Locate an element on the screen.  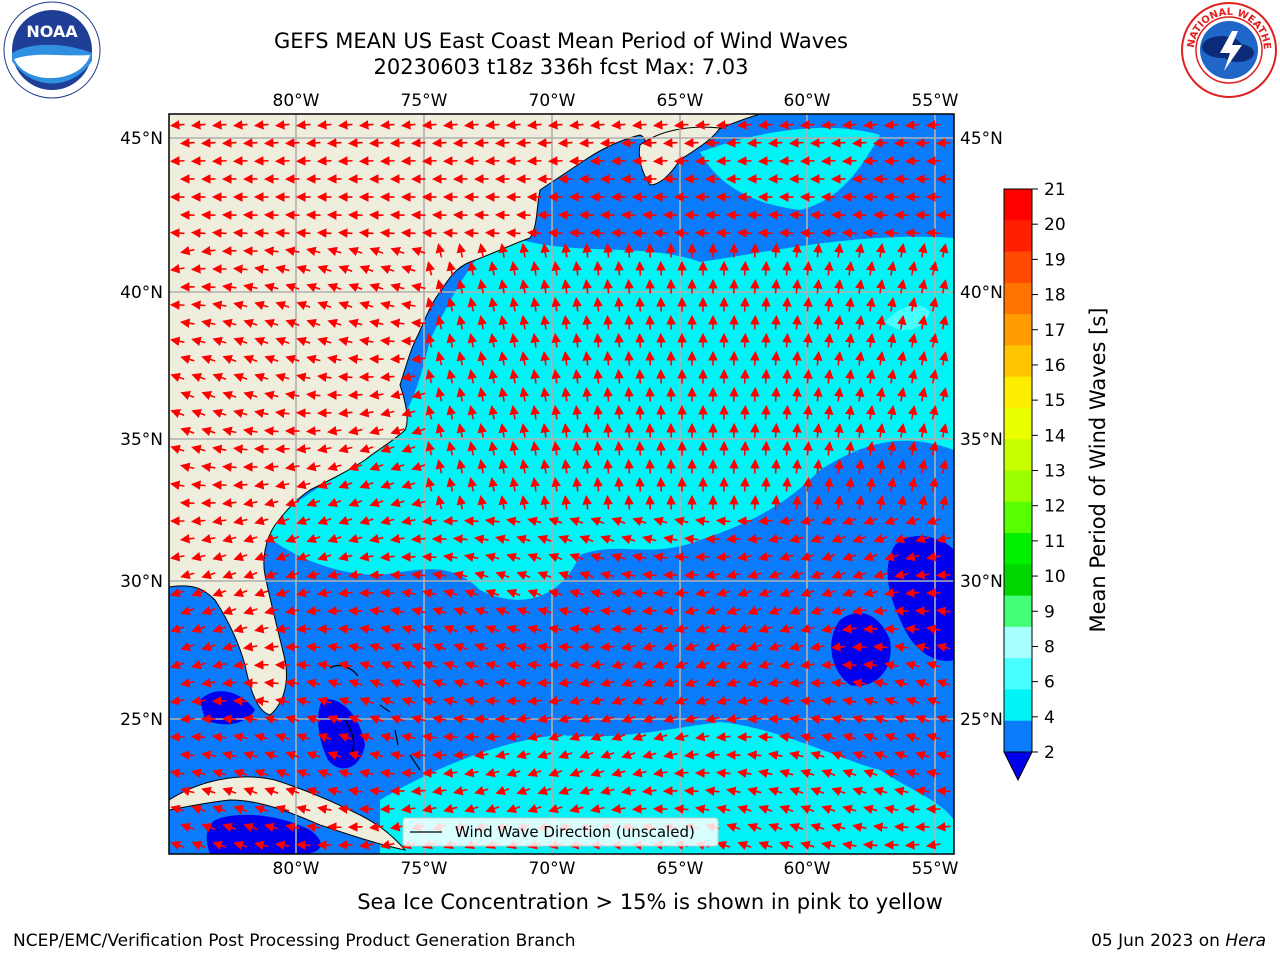
colorbar-tick-label: 21 is located at coordinates (1055, 190).